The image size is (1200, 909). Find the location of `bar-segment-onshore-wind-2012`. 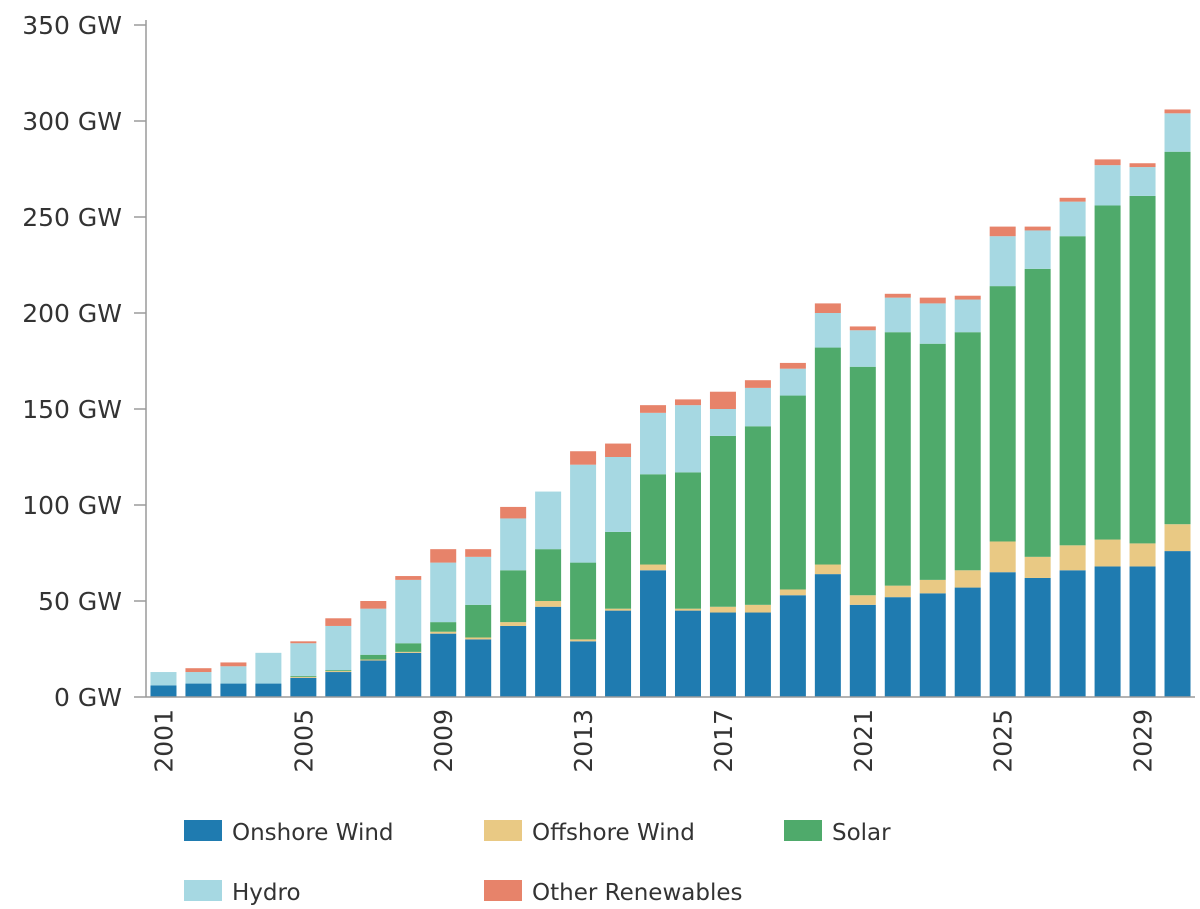

bar-segment-onshore-wind-2012 is located at coordinates (548, 651).